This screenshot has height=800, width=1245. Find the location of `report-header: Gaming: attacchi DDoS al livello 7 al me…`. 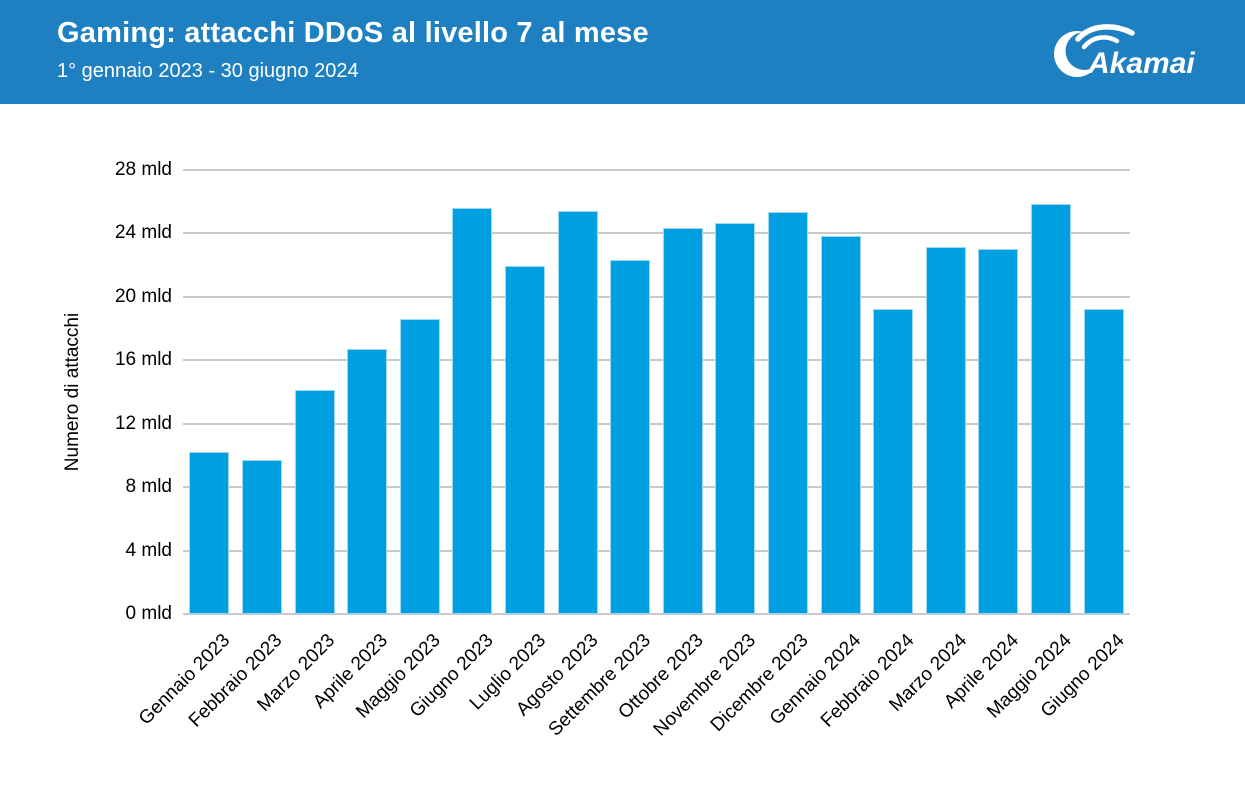

report-header: Gaming: attacchi DDoS al livello 7 al me… is located at coordinates (622, 52).